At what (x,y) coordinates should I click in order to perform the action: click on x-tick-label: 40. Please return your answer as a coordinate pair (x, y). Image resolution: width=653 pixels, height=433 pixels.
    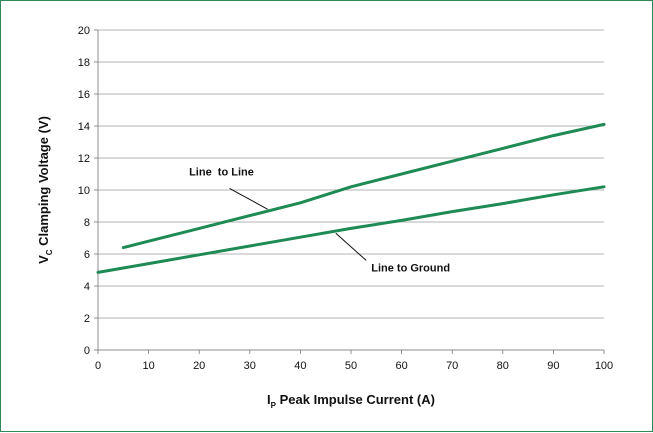
    Looking at the image, I should click on (300, 366).